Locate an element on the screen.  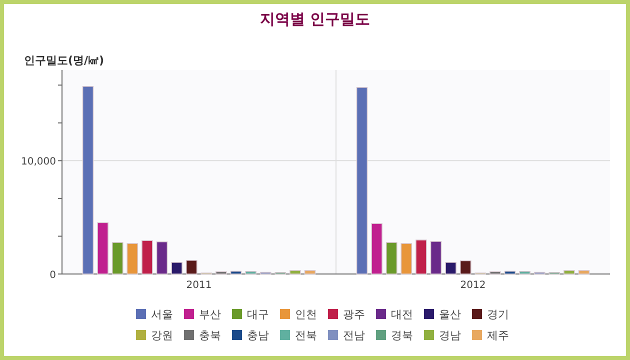
legend-label: 제주 is located at coordinates (498, 335).